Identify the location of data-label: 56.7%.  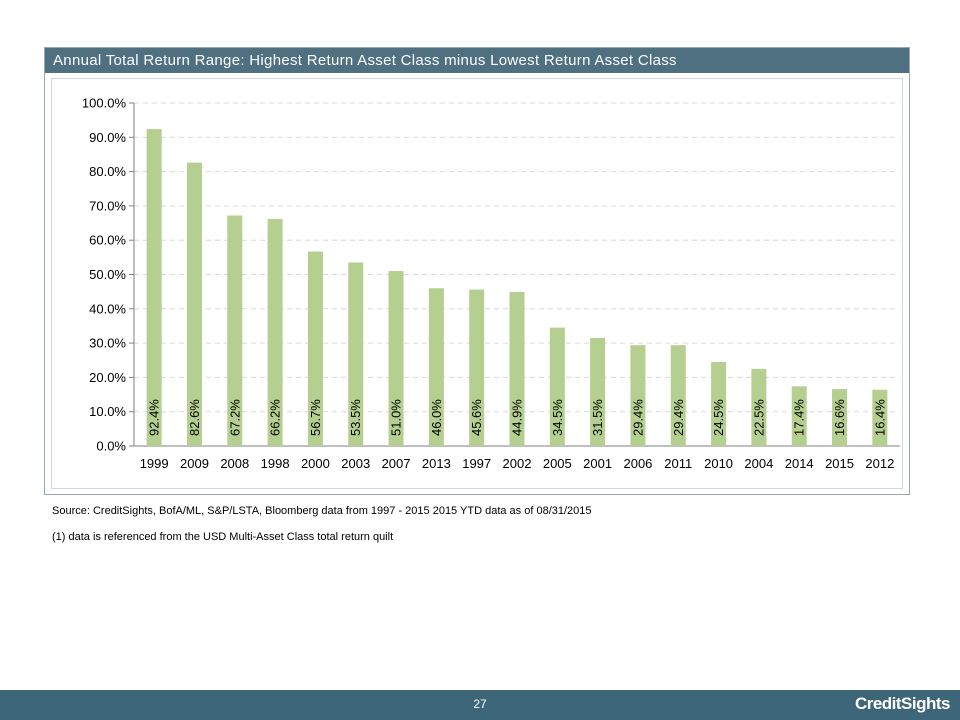
(315, 417).